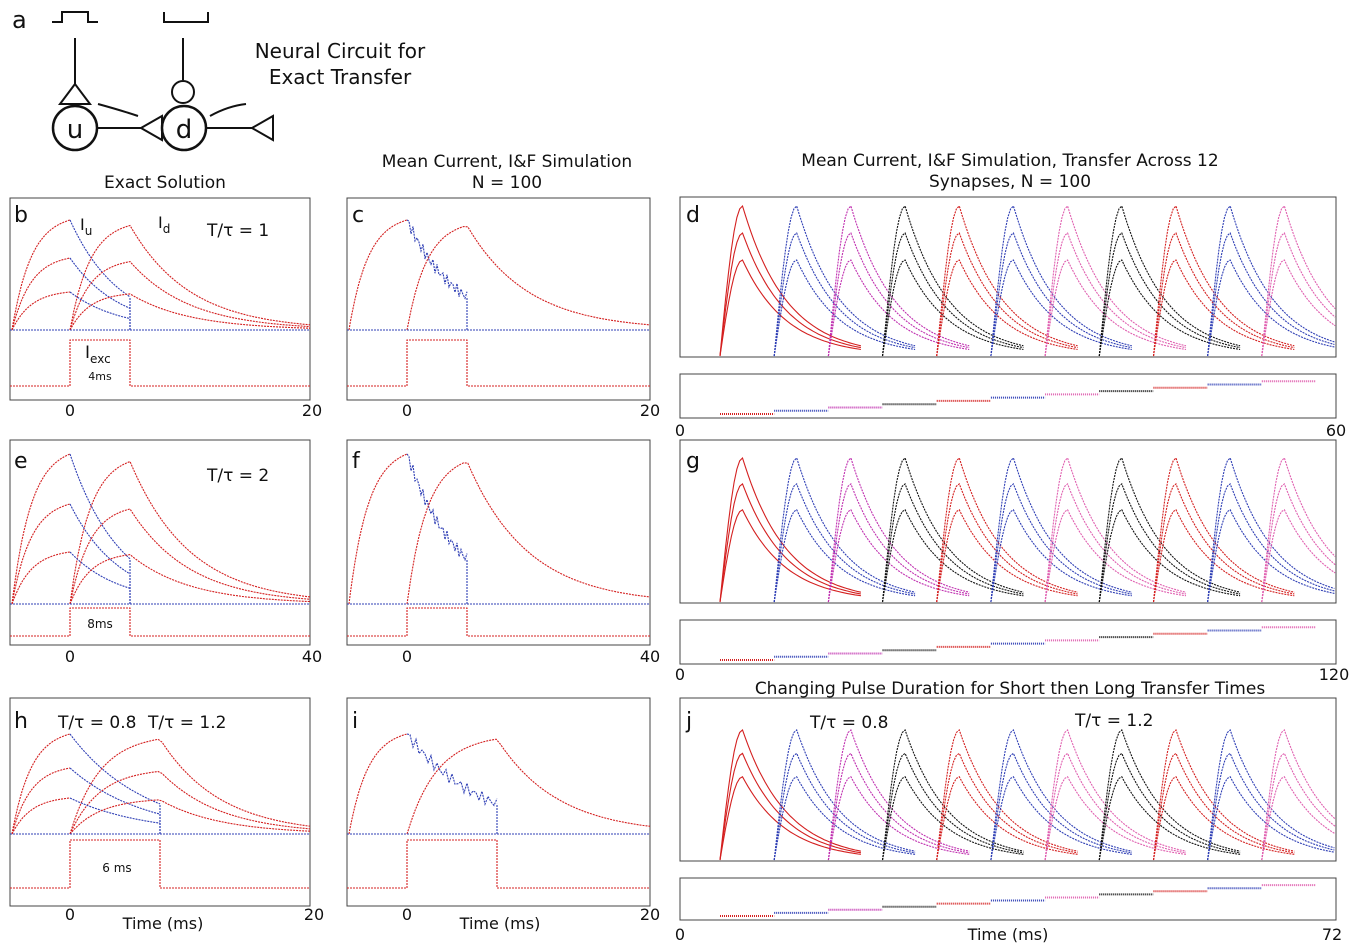  I want to click on panel-j-raster-frame, so click(1008, 899).